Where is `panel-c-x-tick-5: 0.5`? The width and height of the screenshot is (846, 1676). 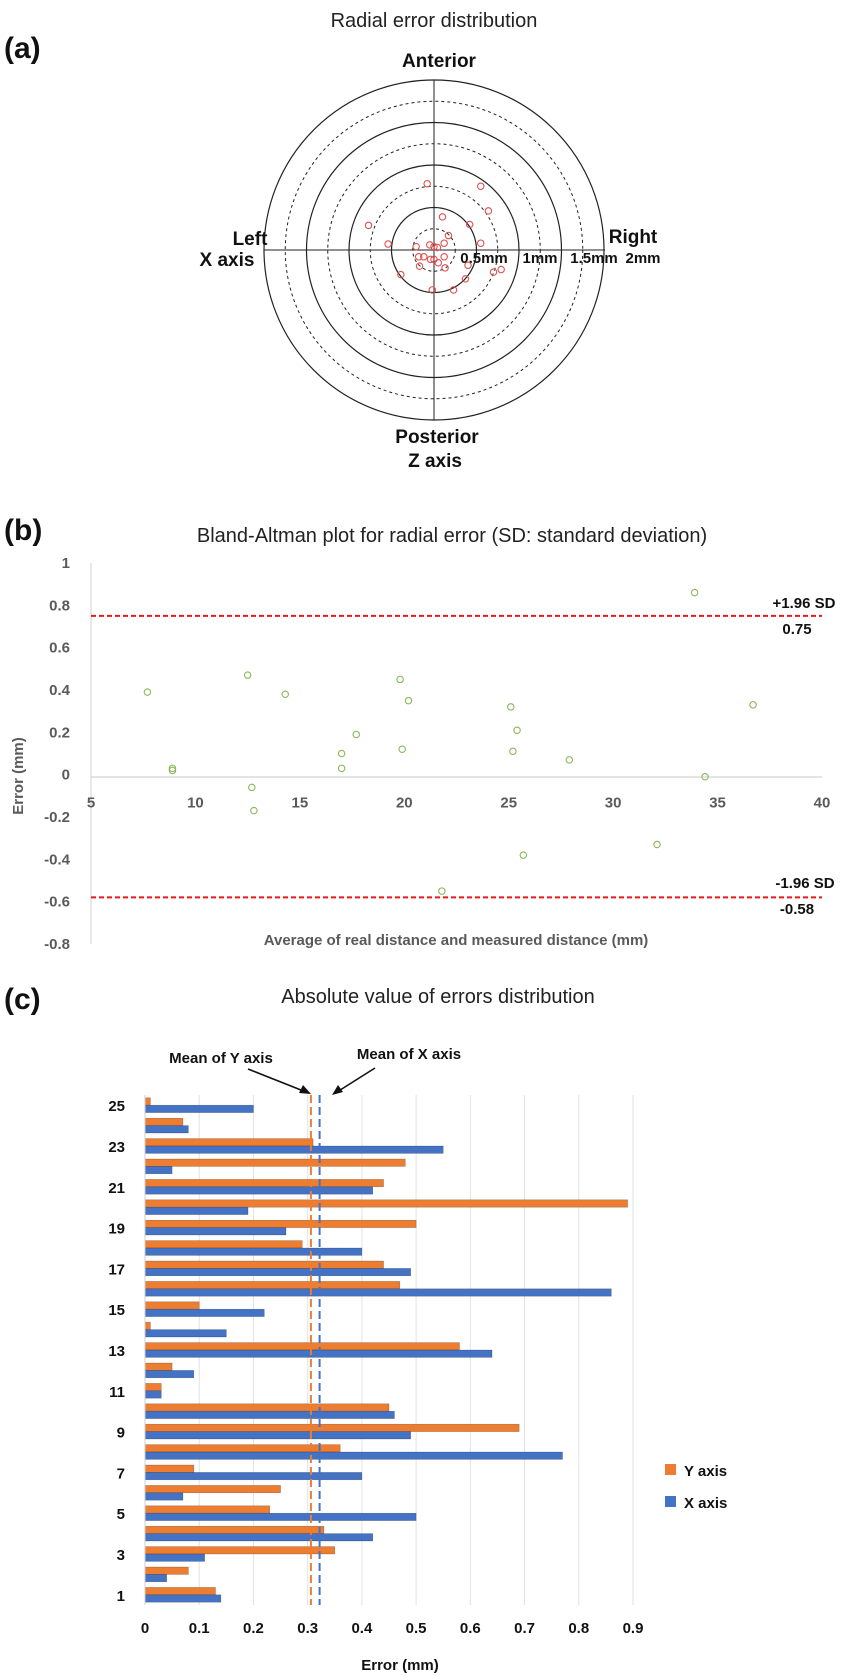 panel-c-x-tick-5: 0.5 is located at coordinates (416, 1628).